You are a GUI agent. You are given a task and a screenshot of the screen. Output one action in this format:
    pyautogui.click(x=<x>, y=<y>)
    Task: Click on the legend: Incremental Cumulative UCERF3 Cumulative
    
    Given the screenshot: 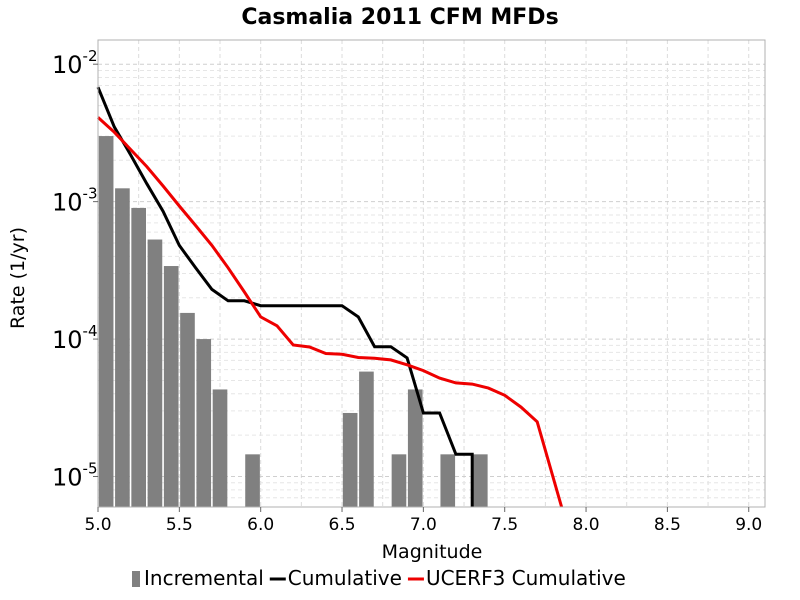 What is the action you would take?
    pyautogui.click(x=379, y=578)
    